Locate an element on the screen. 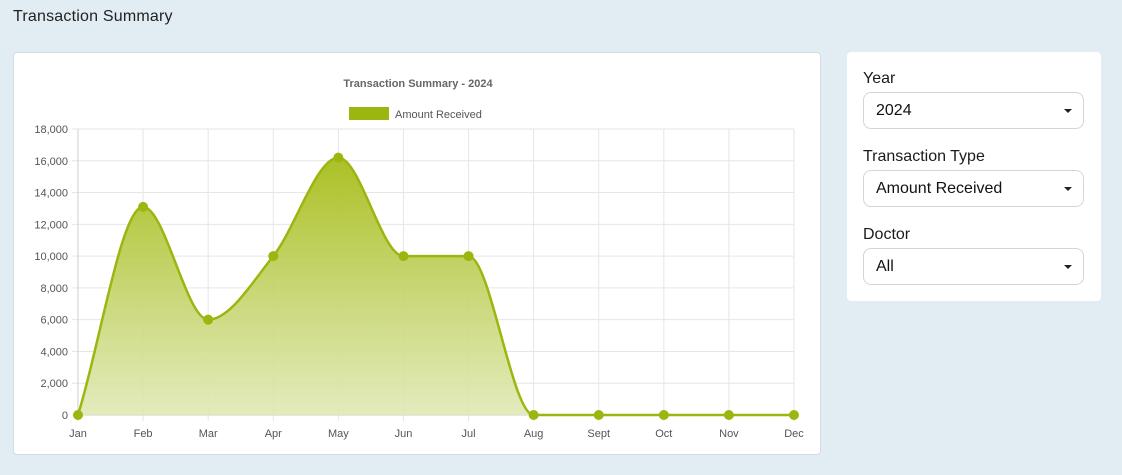 This screenshot has width=1122, height=475. transaction-type-select: Amount Received is located at coordinates (973, 188).